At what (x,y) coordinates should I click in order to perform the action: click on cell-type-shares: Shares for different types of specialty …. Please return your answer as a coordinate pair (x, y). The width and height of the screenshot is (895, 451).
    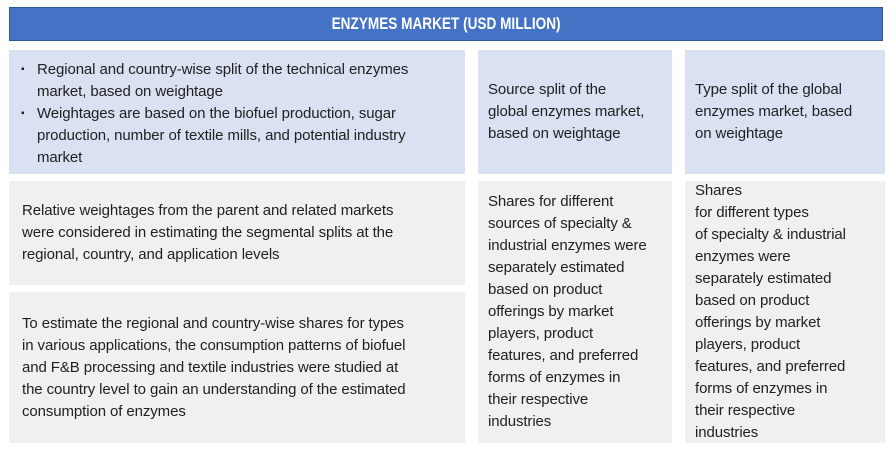
    Looking at the image, I should click on (785, 312).